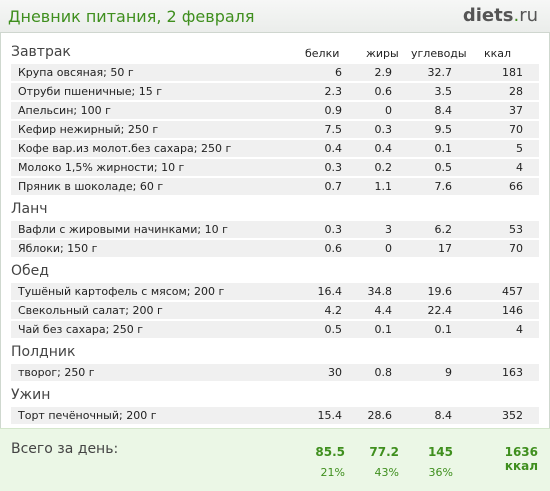  I want to click on food-fat: 0.2, so click(383, 167).